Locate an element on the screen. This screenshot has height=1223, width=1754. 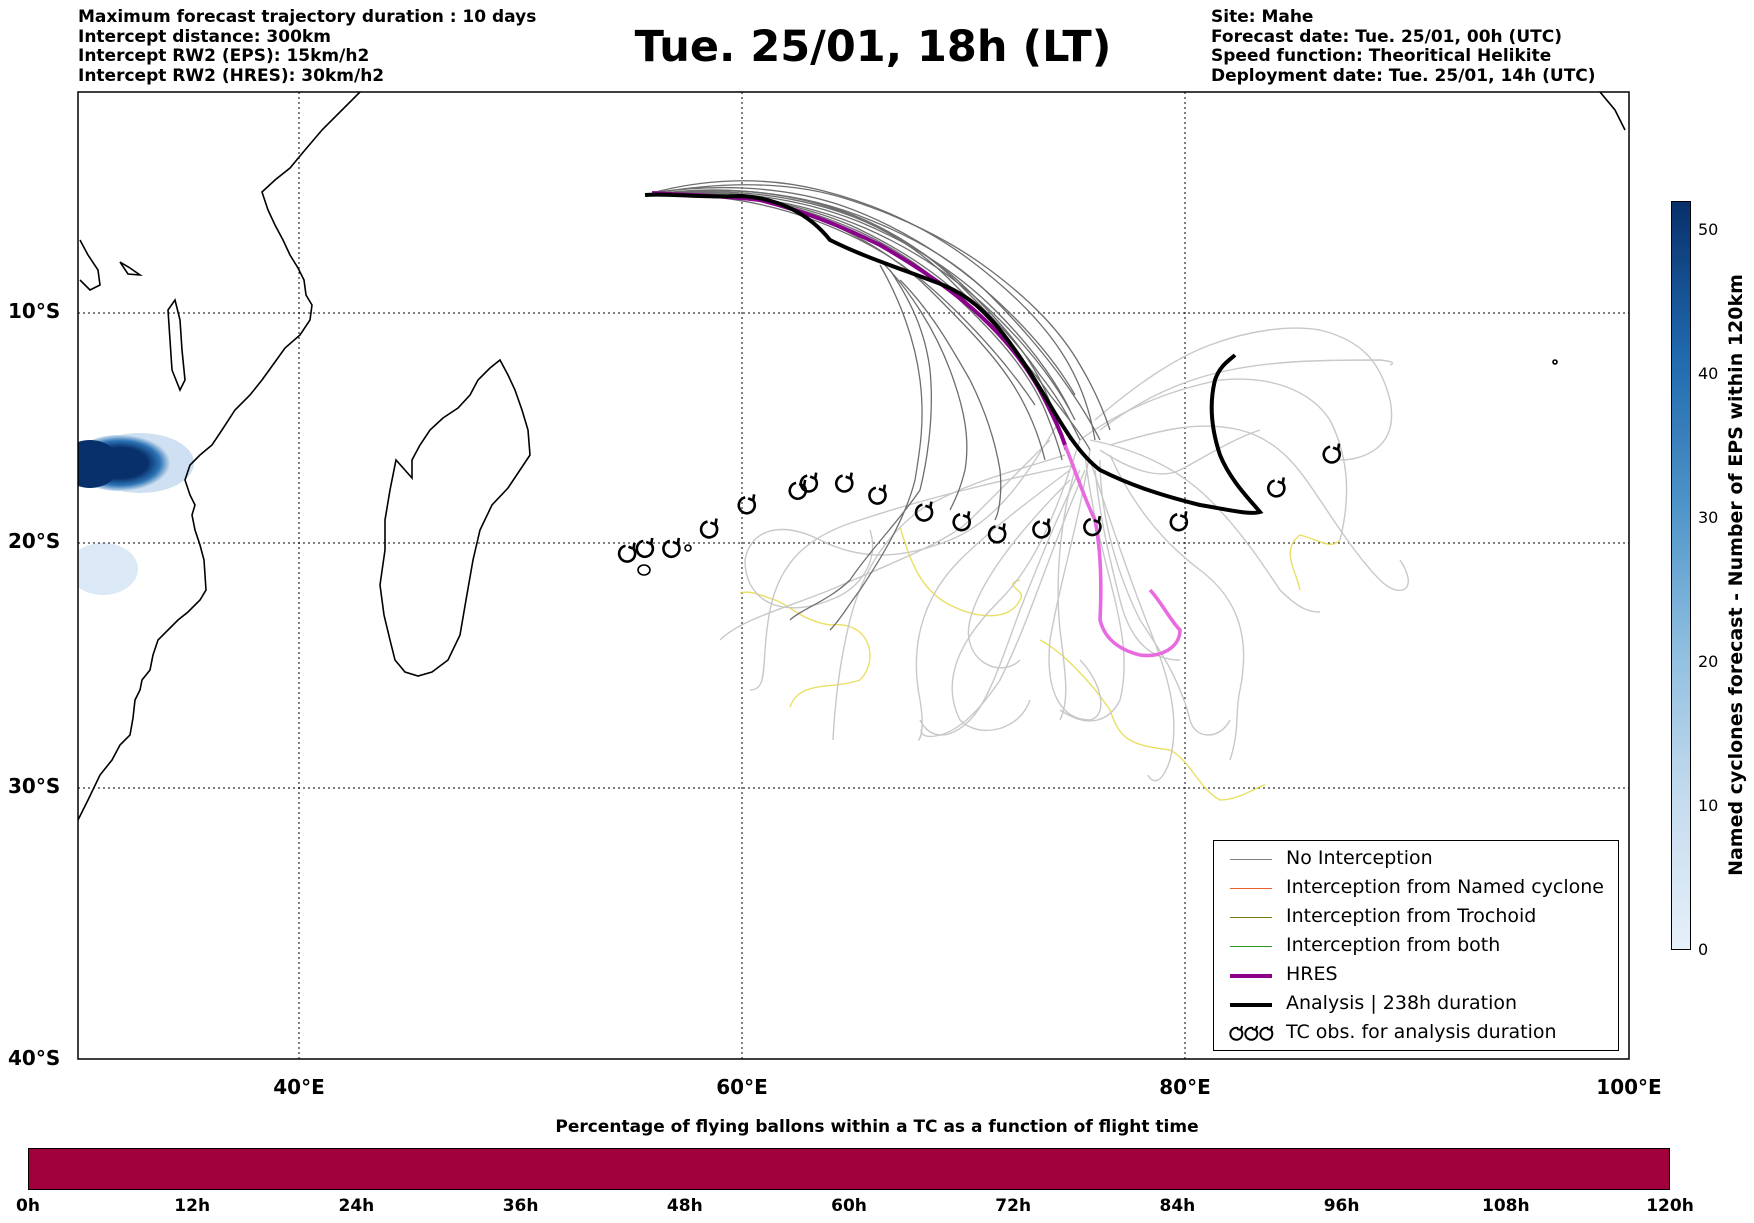
title-text: Tue. 25/01, 18h (LT) is located at coordinates (873, 47).